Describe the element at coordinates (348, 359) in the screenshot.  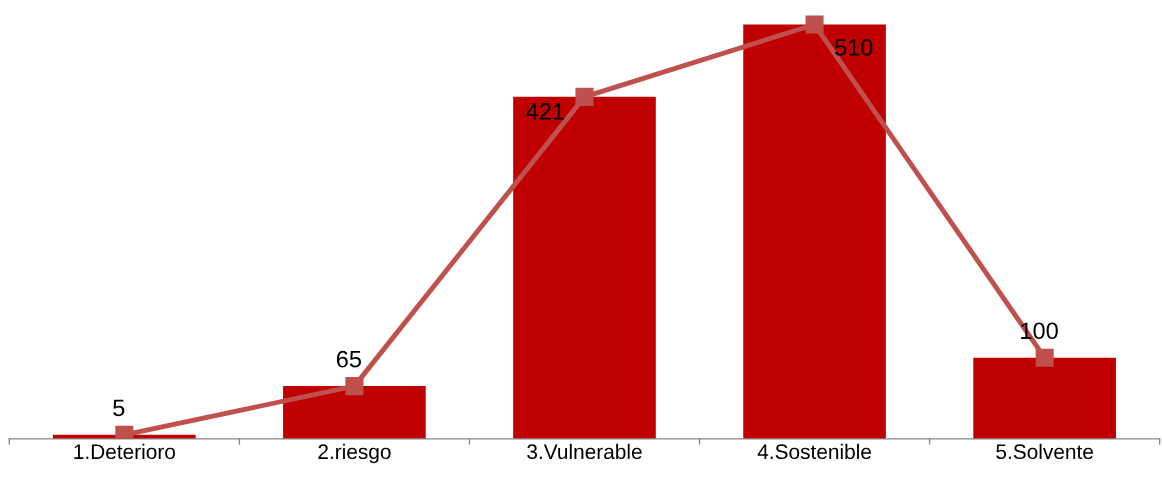
I see `data-label: 65` at that location.